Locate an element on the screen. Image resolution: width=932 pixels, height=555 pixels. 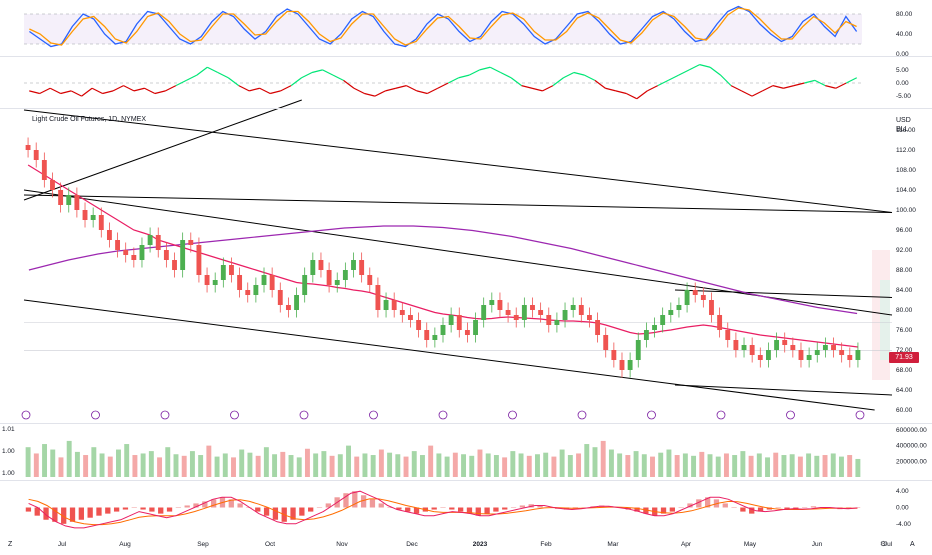
currency-label: USD is located at coordinates (903, 120).